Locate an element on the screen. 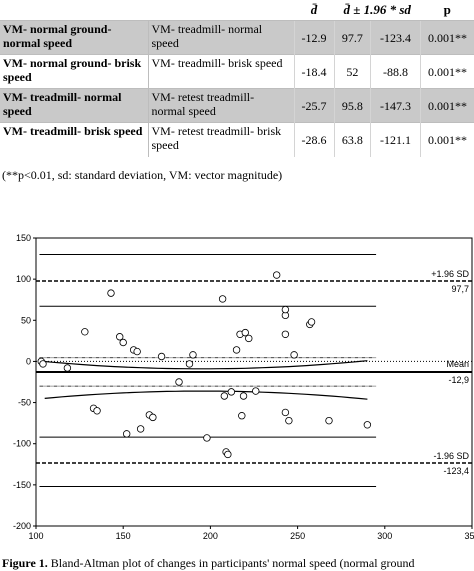 The image size is (474, 571). x-tick-label: 200 is located at coordinates (210, 536).